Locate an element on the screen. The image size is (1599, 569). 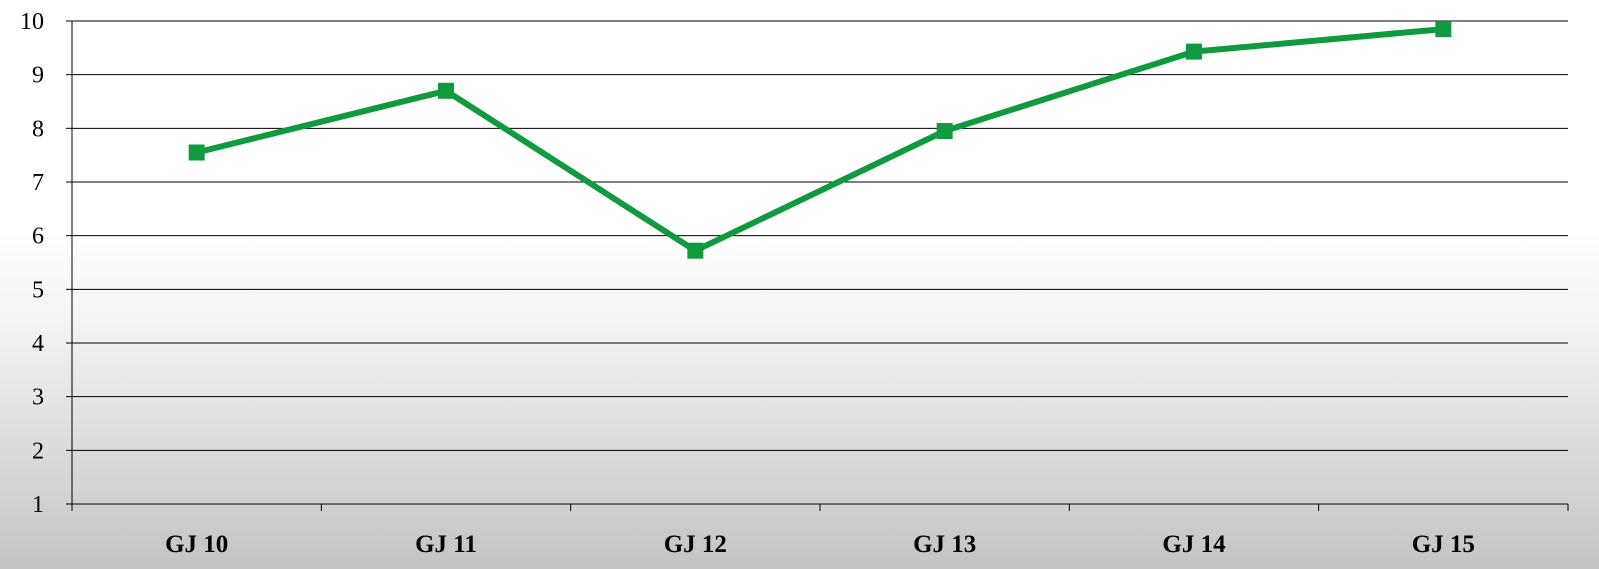
x-tick-label: GJ 13 is located at coordinates (944, 544).